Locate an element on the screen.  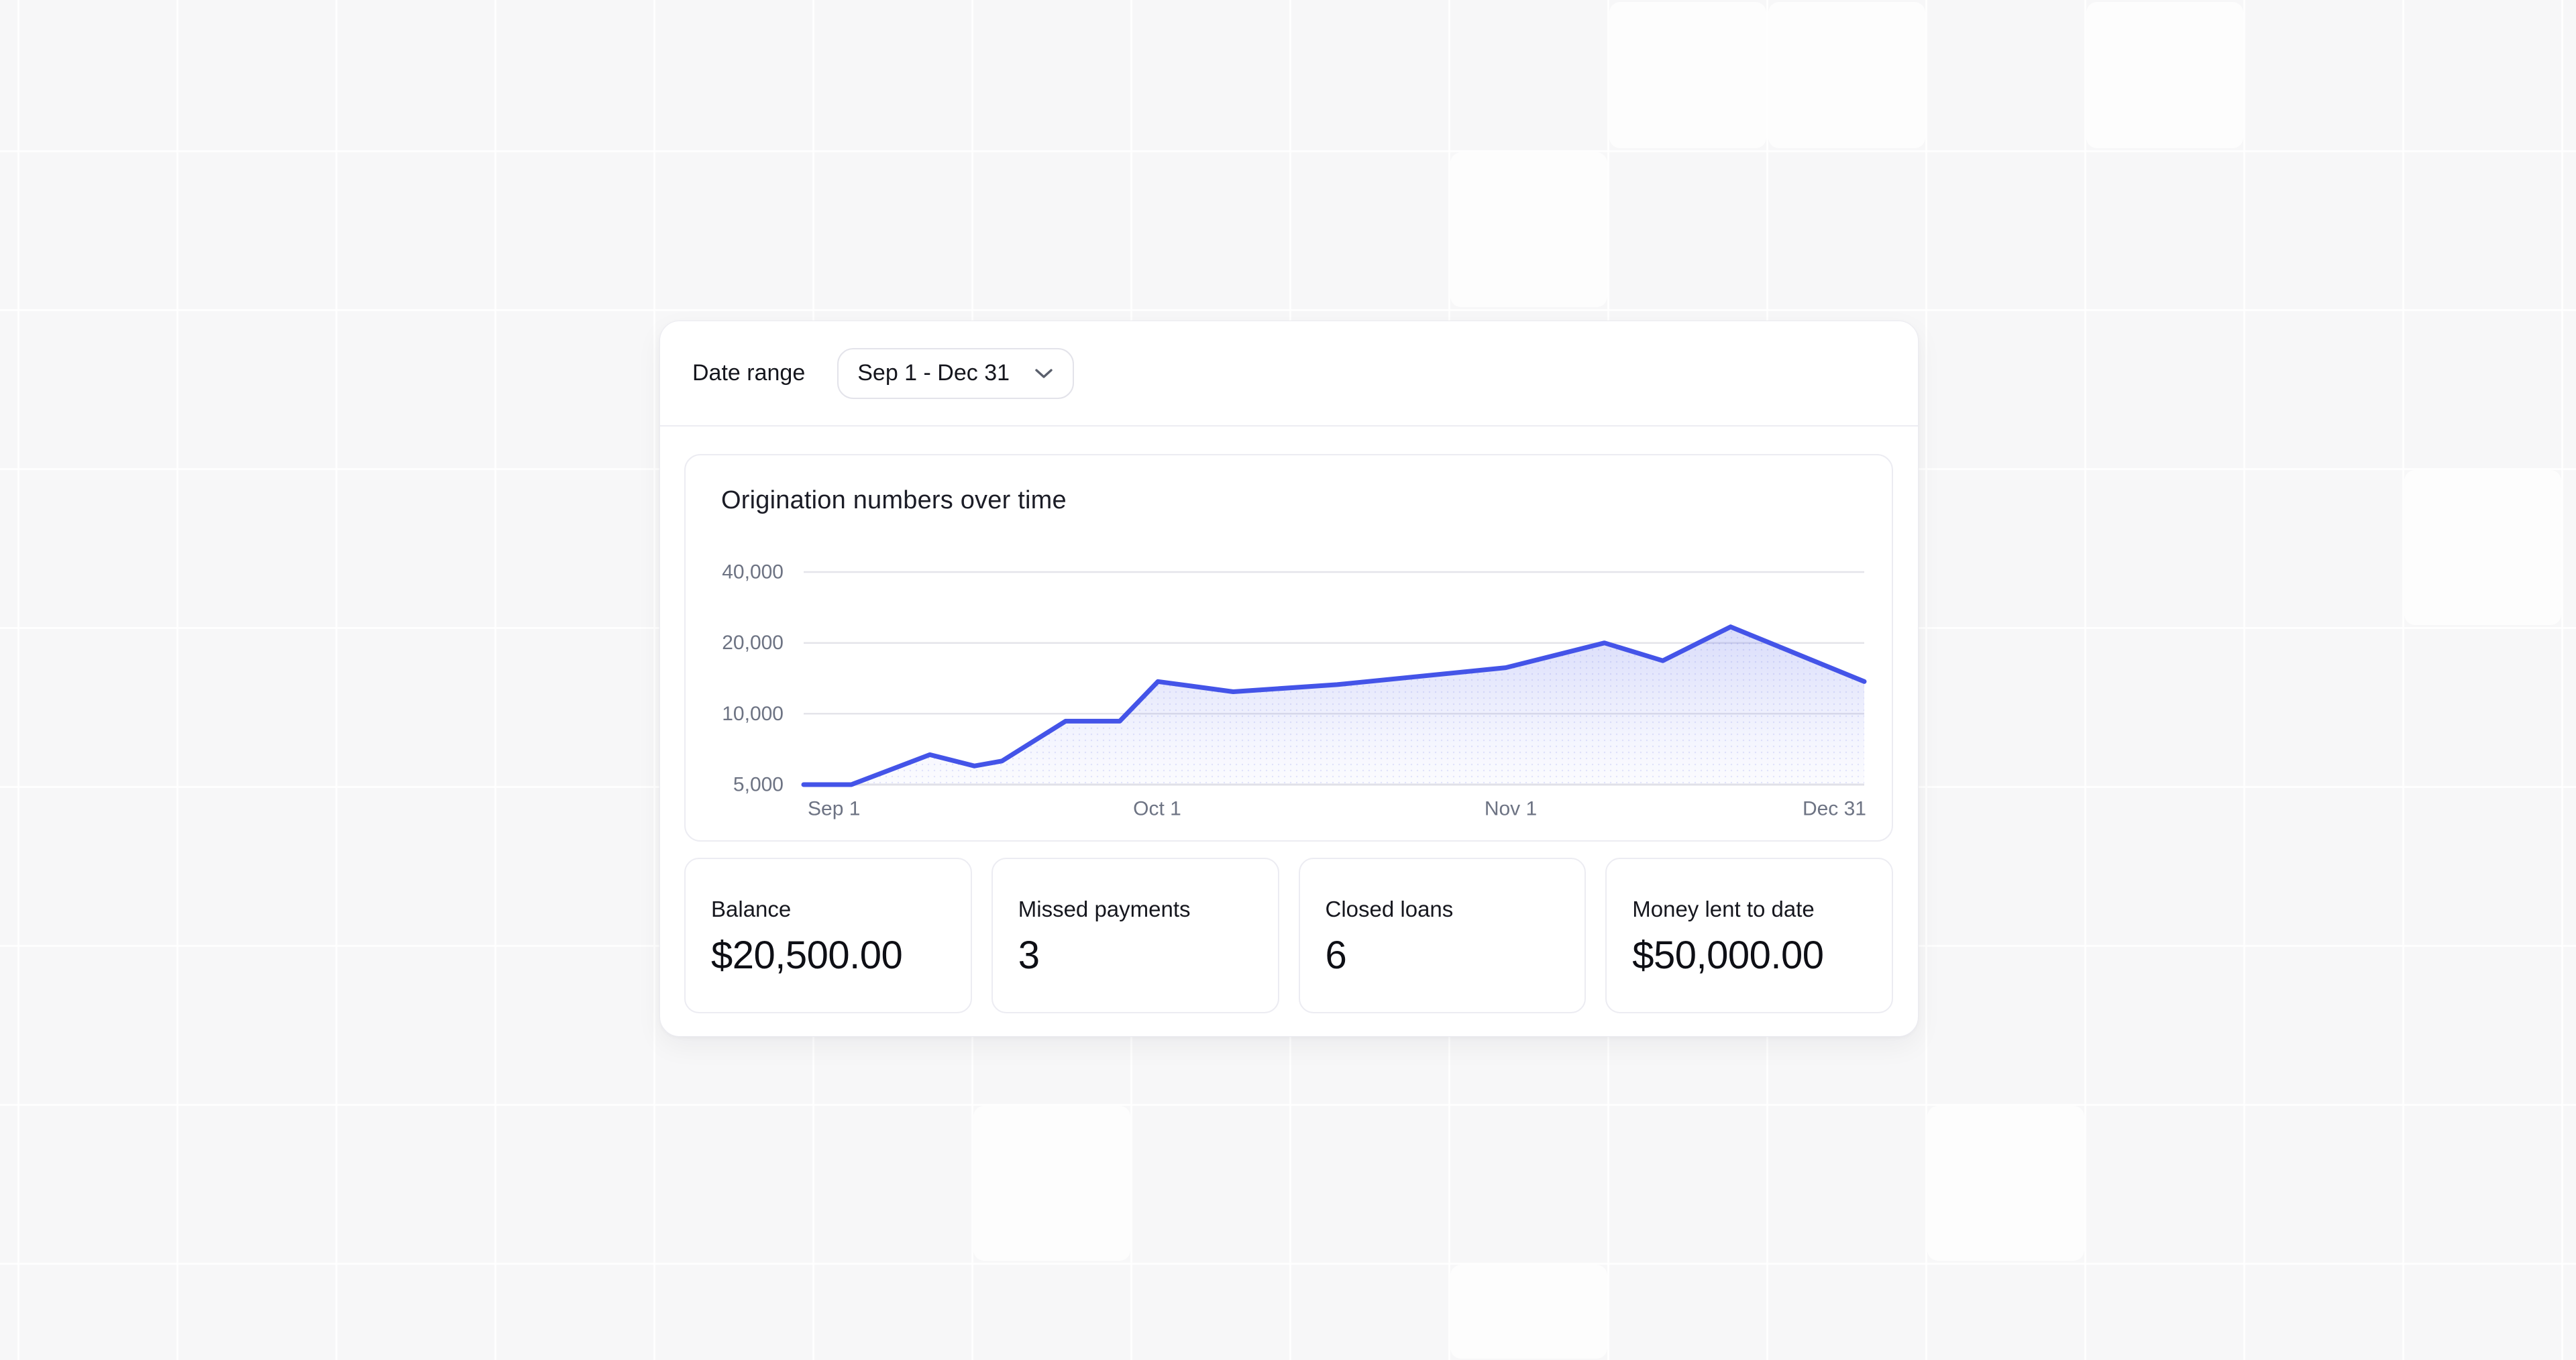
date-range-header: Date range Sep 1 - Dec 31 is located at coordinates (1289, 373).